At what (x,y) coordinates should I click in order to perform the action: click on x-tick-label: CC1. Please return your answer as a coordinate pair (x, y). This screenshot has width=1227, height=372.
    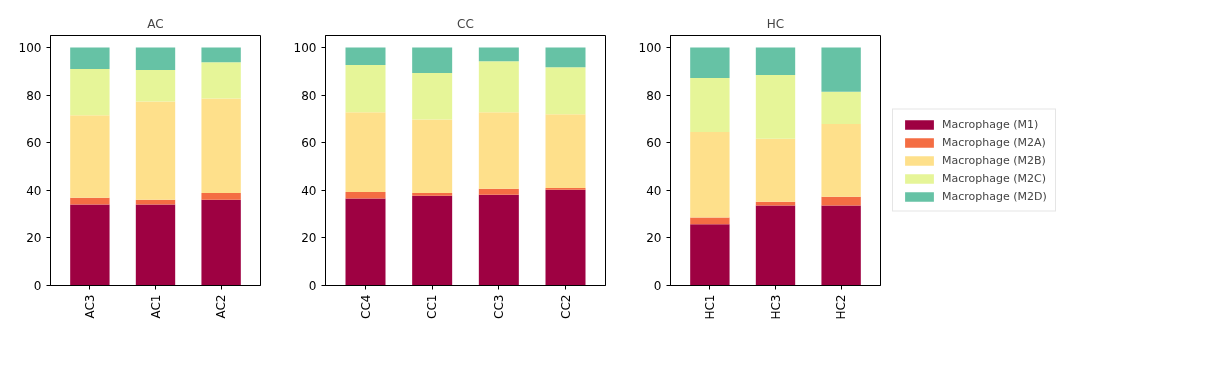
    Looking at the image, I should click on (432, 306).